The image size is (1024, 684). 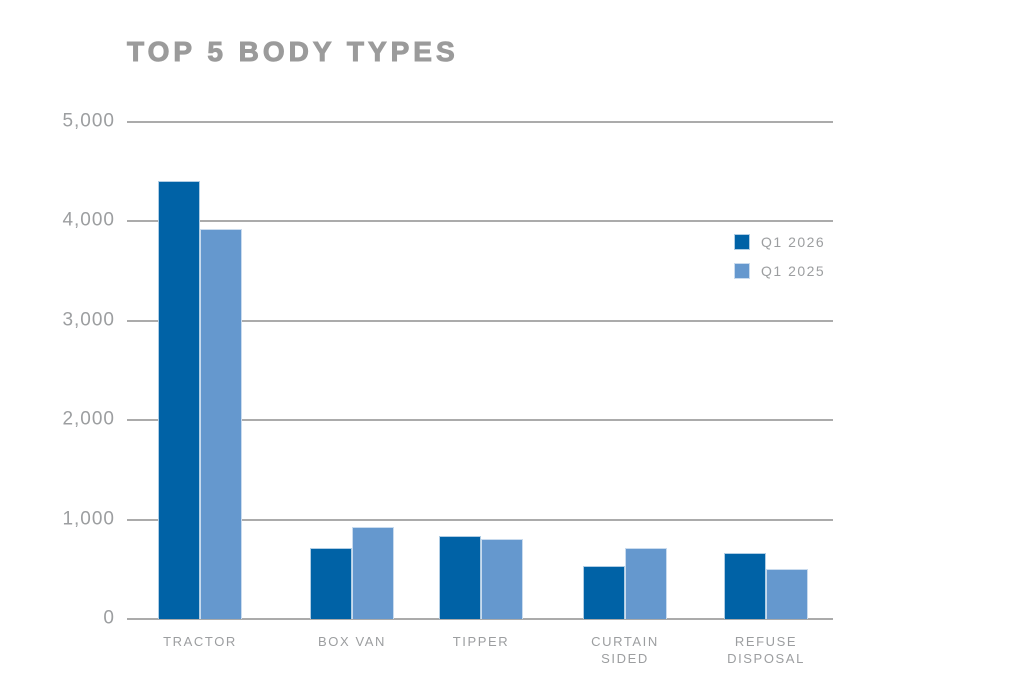 I want to click on x-axis-label-line: BOX VAN, so click(x=352, y=641).